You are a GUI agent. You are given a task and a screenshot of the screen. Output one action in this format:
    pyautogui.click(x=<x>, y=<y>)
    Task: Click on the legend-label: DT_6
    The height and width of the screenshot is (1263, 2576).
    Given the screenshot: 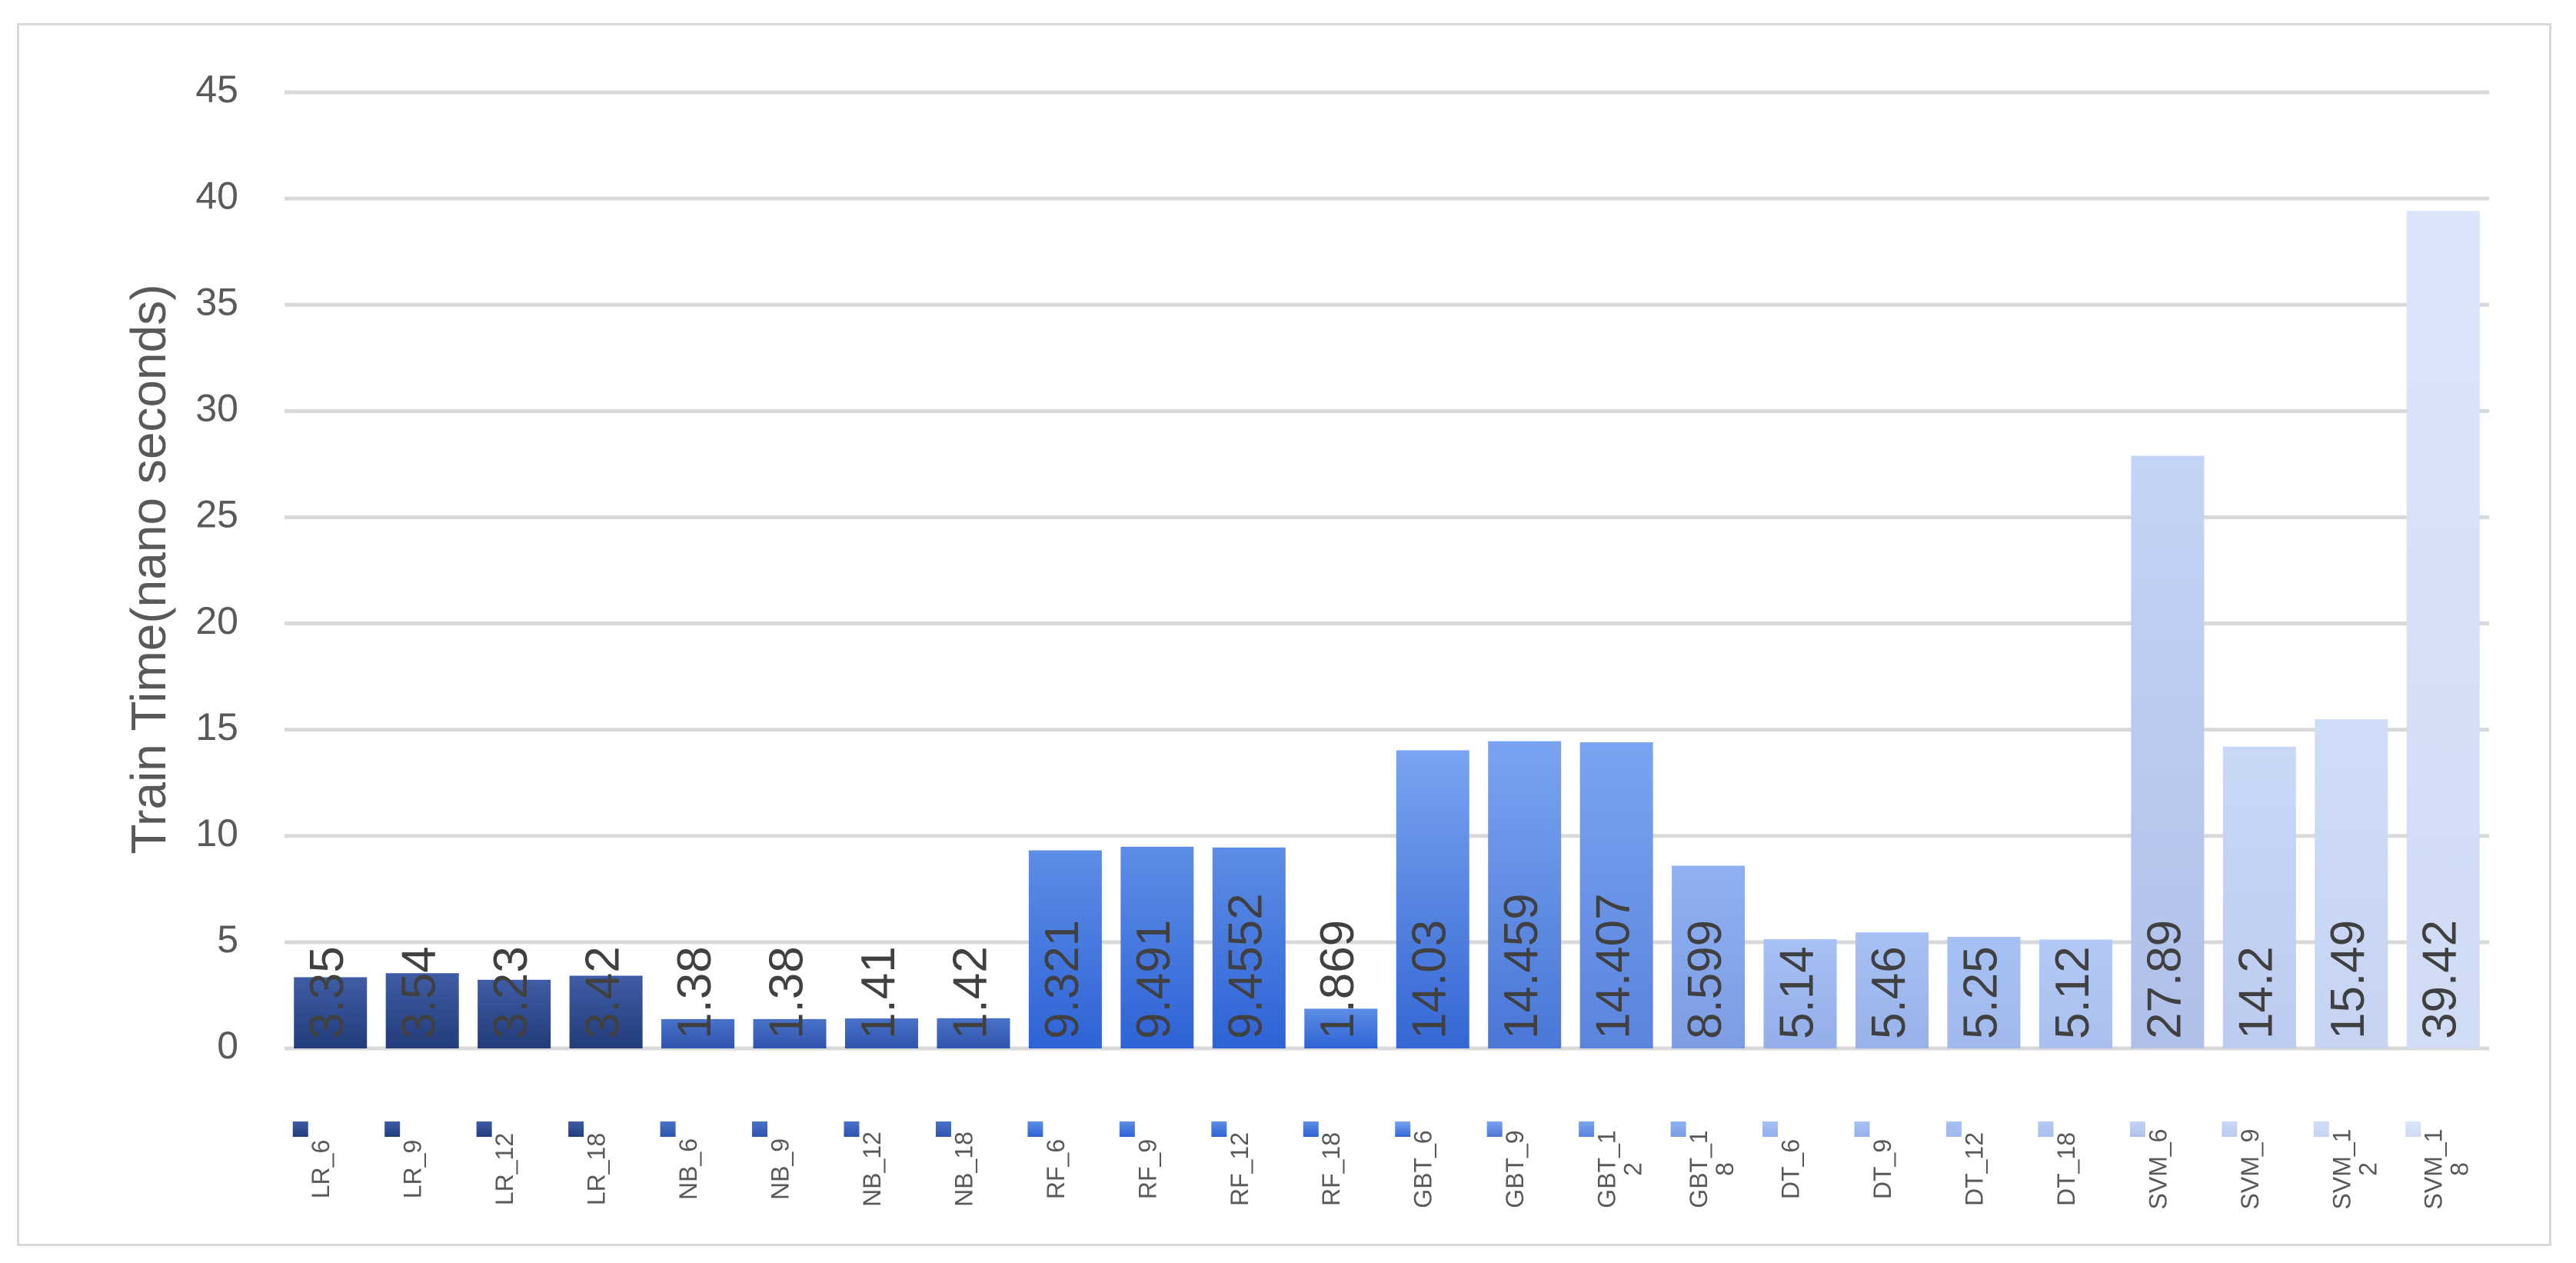 What is the action you would take?
    pyautogui.click(x=1791, y=1169)
    